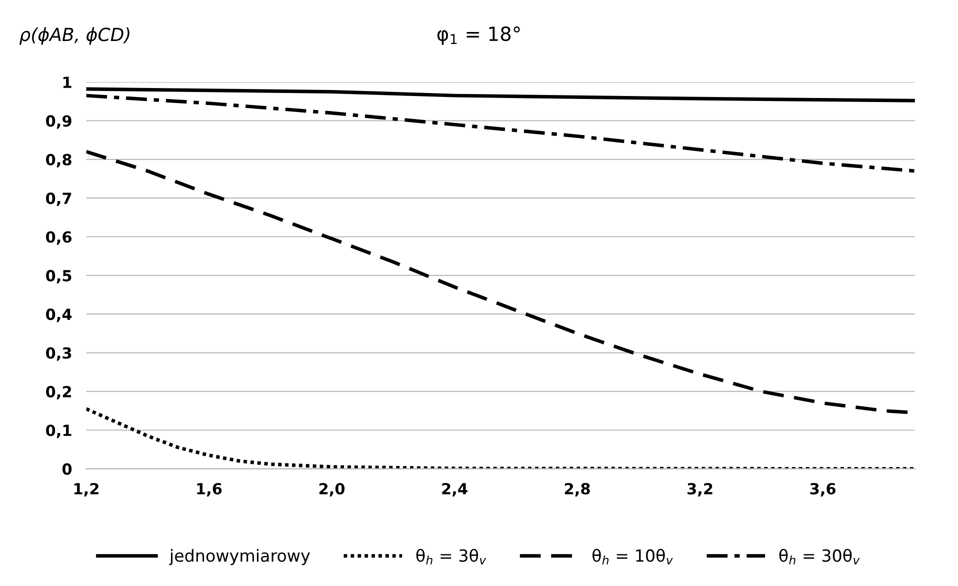  What do you see at coordinates (455, 489) in the screenshot?
I see `x-tick-label: 2,4` at bounding box center [455, 489].